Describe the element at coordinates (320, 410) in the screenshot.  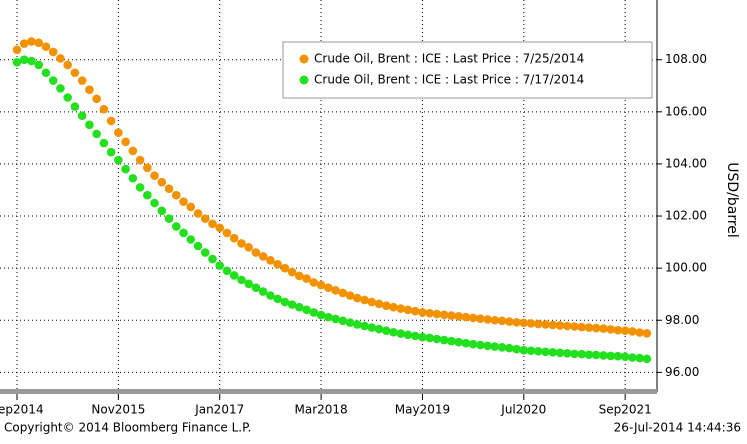
I see `x-tick-label: Mar2018` at that location.